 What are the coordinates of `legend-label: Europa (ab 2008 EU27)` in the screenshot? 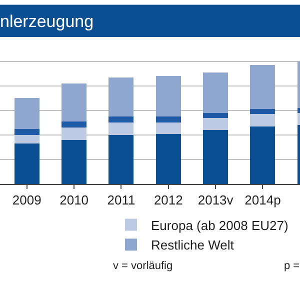 It's located at (219, 225).